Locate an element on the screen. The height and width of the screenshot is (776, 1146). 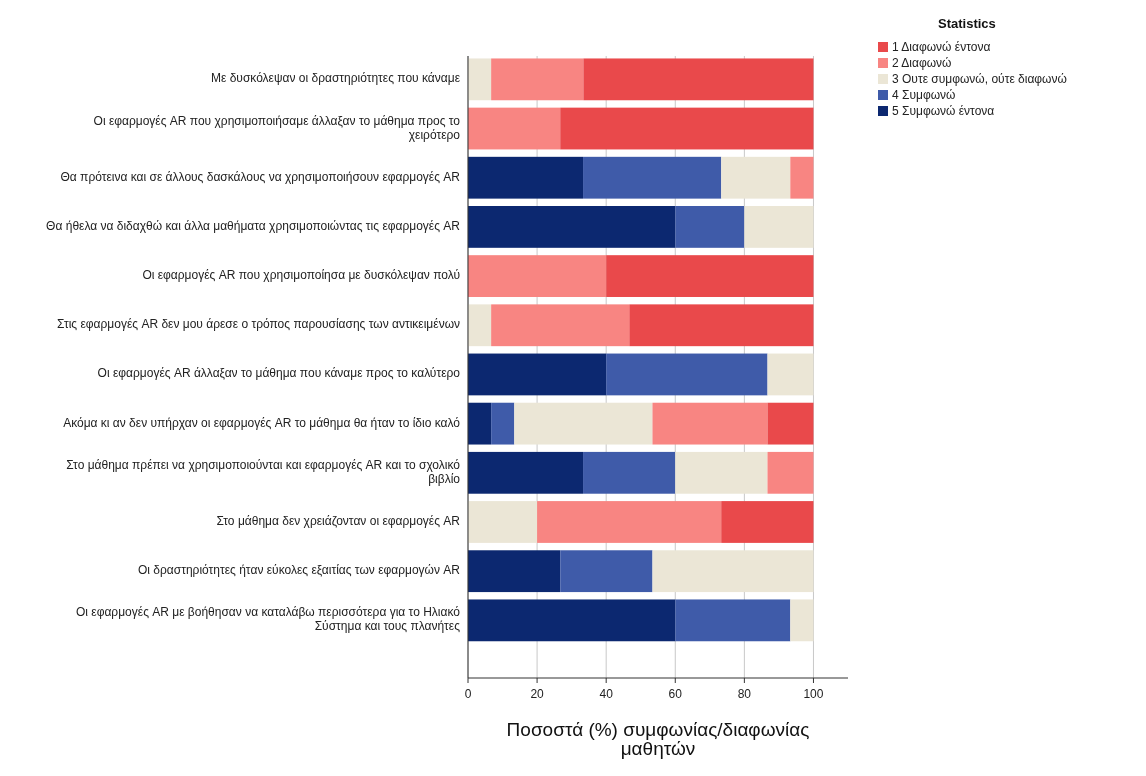
legend-label: 1 Διαφωνώ έντονα is located at coordinates (941, 47).